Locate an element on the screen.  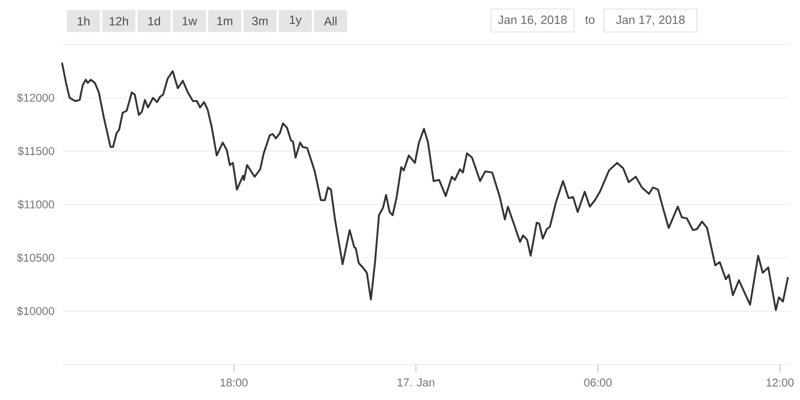
text: Jan 17, 2018 is located at coordinates (650, 21).